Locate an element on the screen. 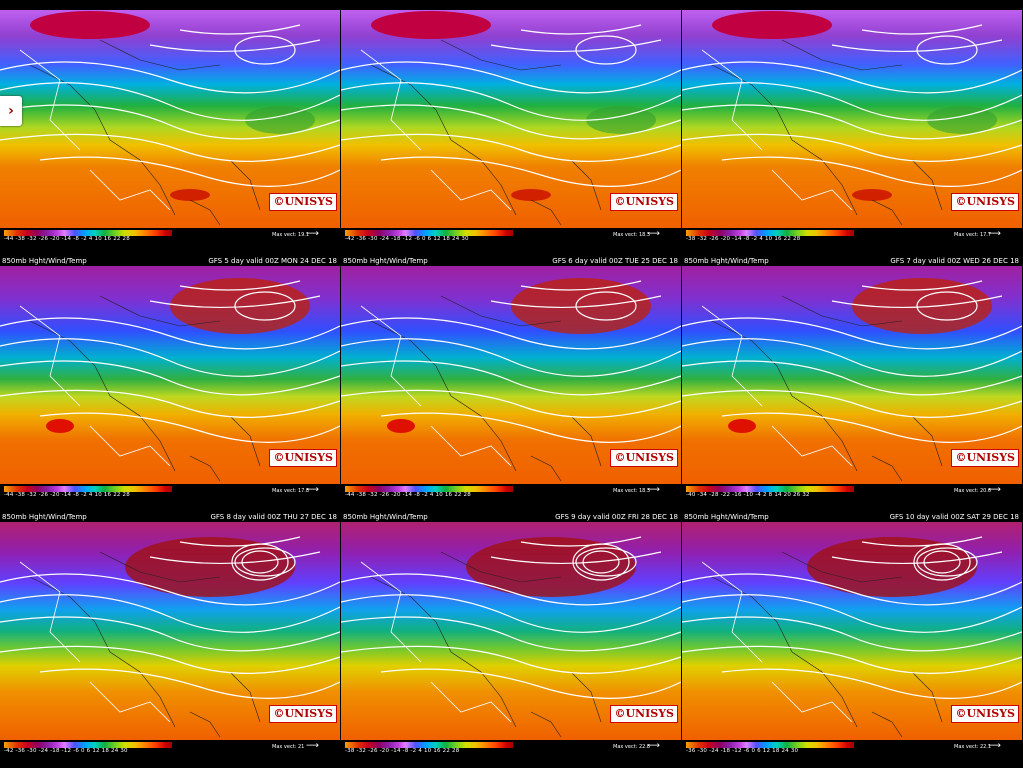 The image size is (1023, 768). panel-valid-time: GFS 7 day valid 00Z WED 26 DEC 18 is located at coordinates (954, 261).